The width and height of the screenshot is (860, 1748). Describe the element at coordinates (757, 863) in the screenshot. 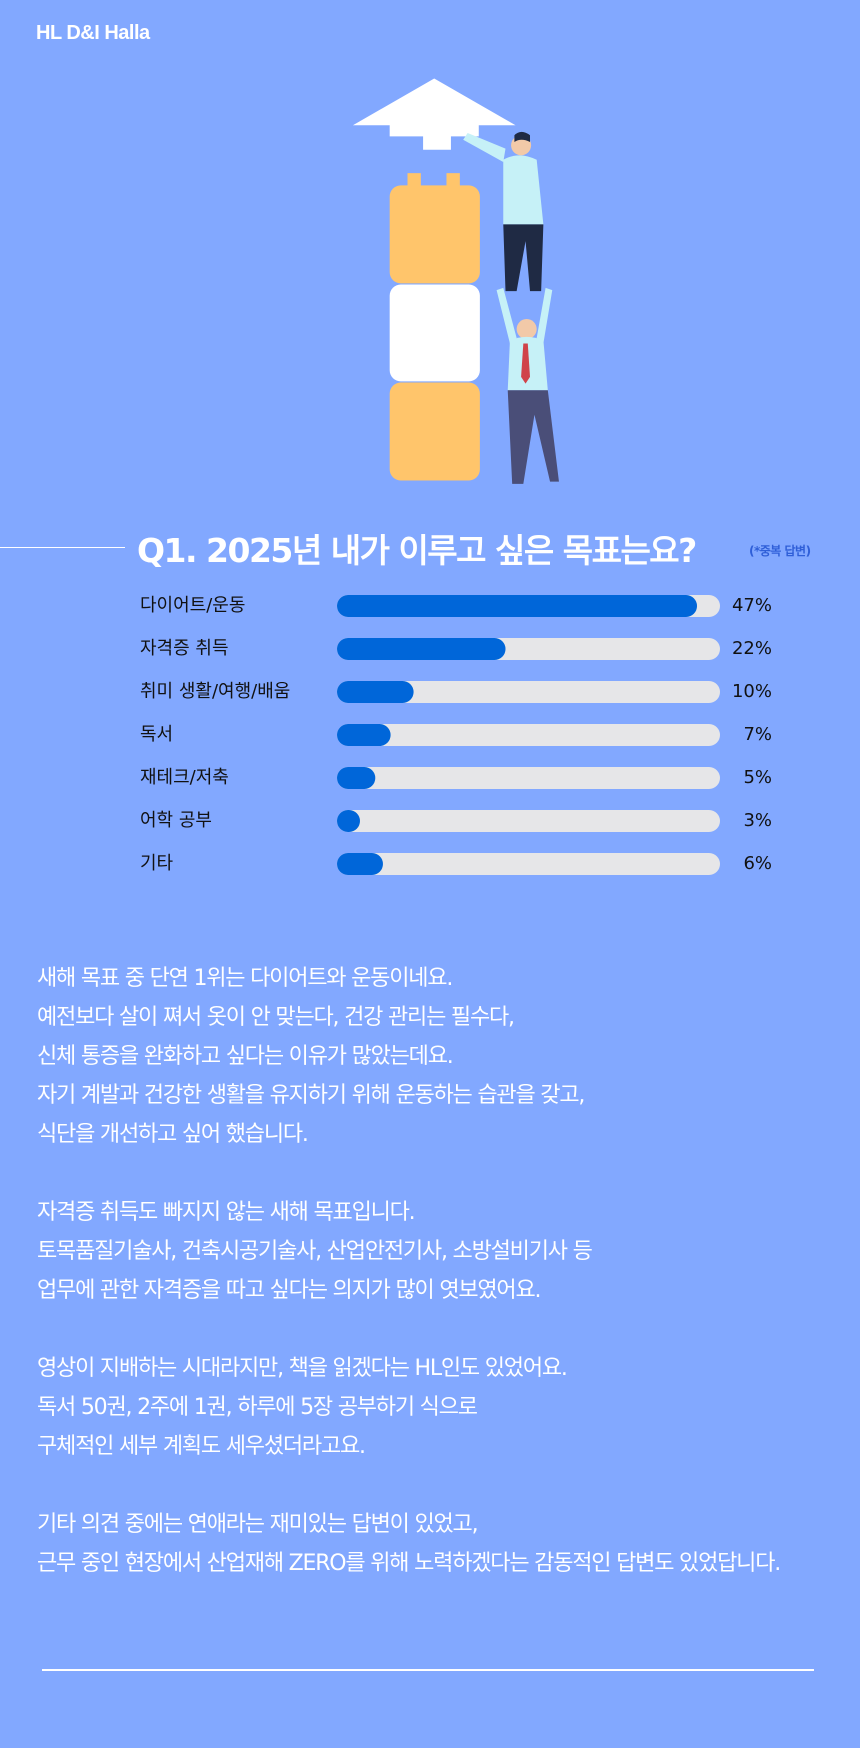

I see `value-label: 6%` at that location.